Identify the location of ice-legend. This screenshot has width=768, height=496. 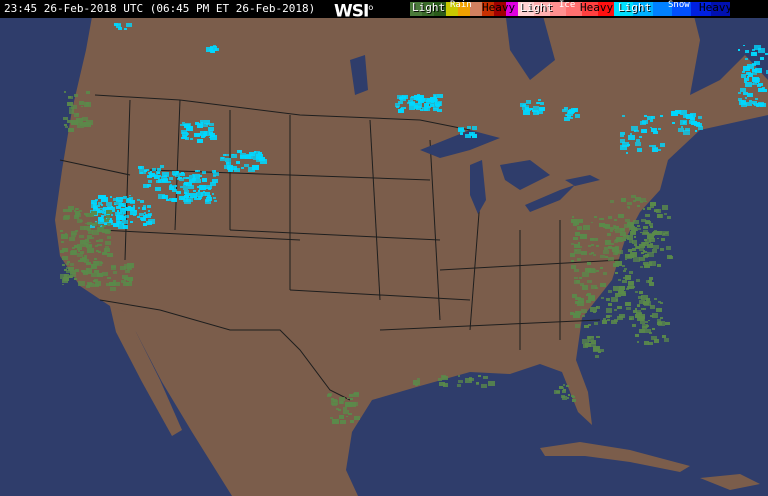
(566, 9).